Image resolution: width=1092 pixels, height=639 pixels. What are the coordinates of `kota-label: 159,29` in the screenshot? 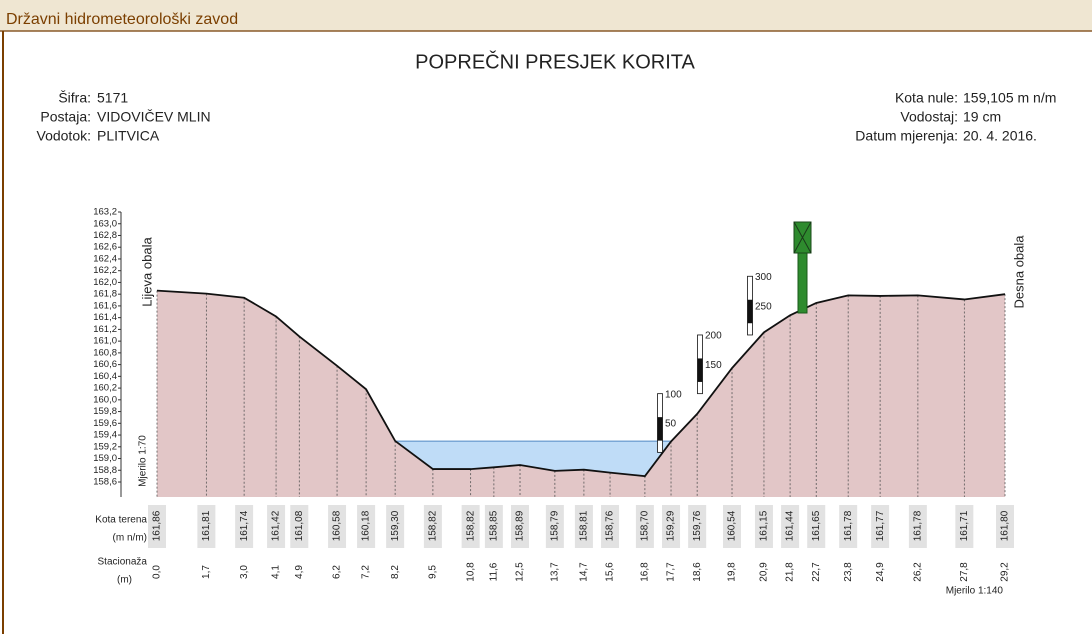 It's located at (671, 525).